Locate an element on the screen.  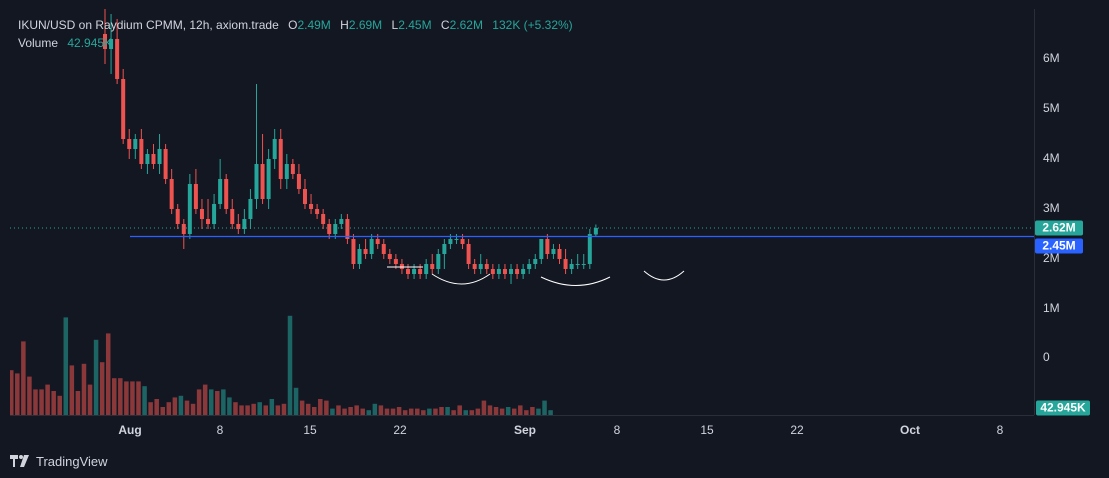
price-tick-label: 6M is located at coordinates (1051, 58).